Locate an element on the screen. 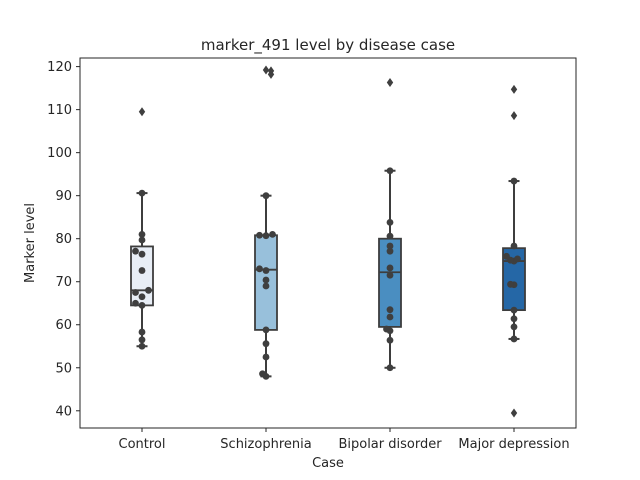 The width and height of the screenshot is (640, 480). y-axis: 40 50 60 70 80 90 100 110 120 is located at coordinates (63, 239).